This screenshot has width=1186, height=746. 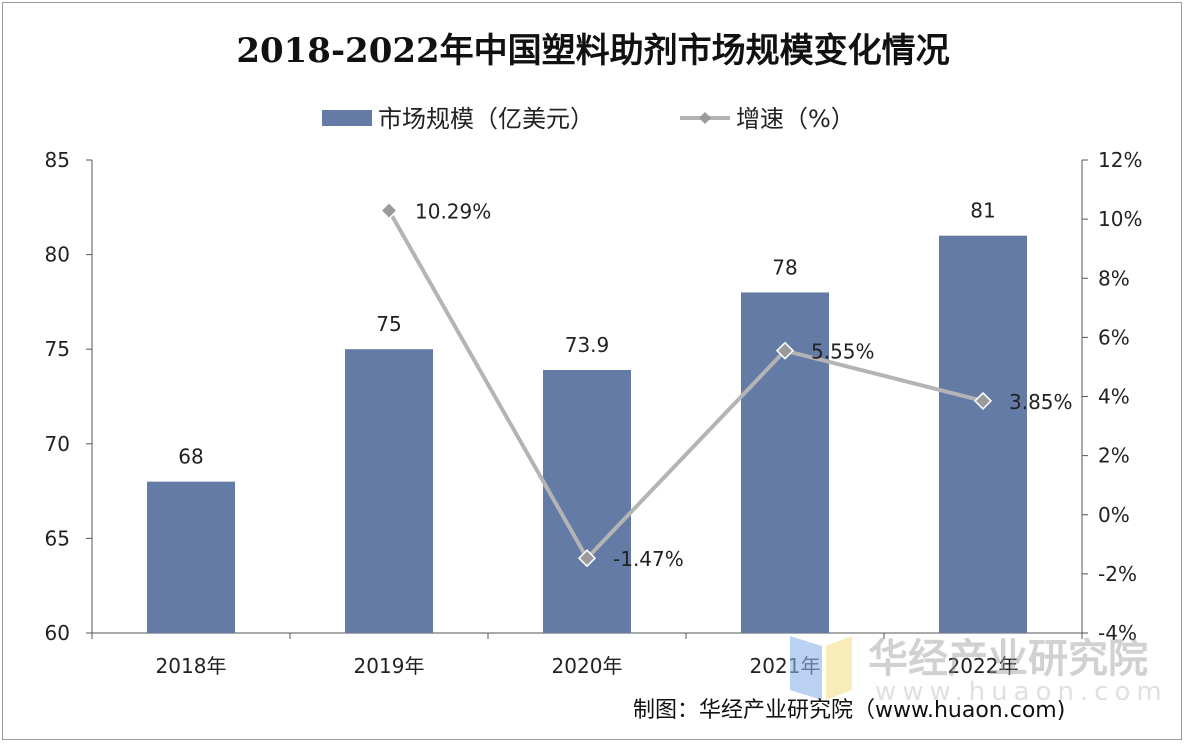 What do you see at coordinates (1114, 278) in the screenshot?
I see `right-tick-label: 8%` at bounding box center [1114, 278].